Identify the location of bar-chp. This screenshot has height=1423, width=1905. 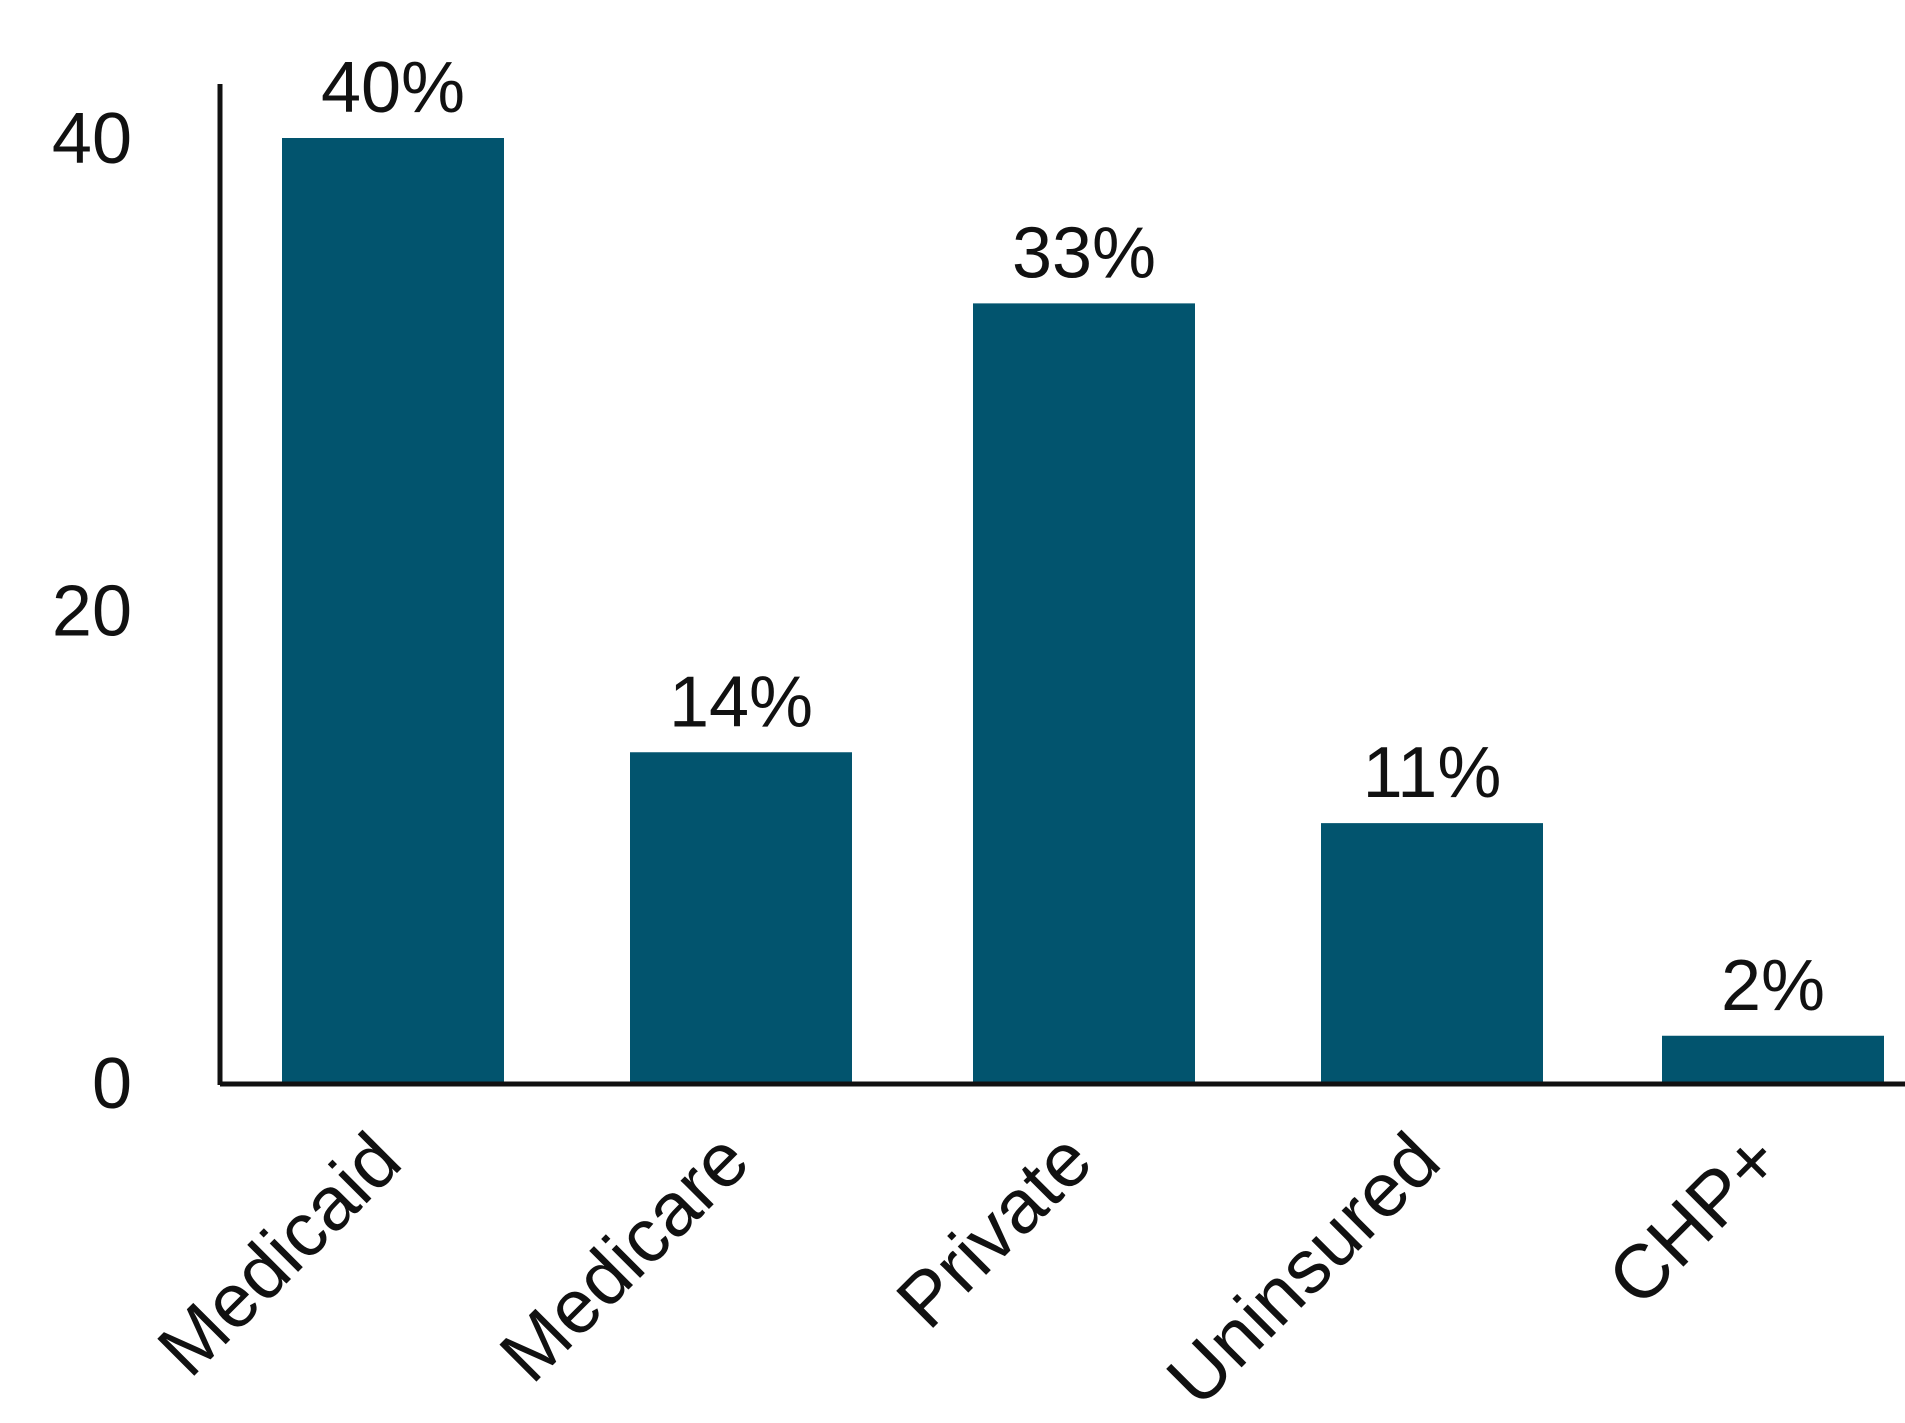
(1773, 1059).